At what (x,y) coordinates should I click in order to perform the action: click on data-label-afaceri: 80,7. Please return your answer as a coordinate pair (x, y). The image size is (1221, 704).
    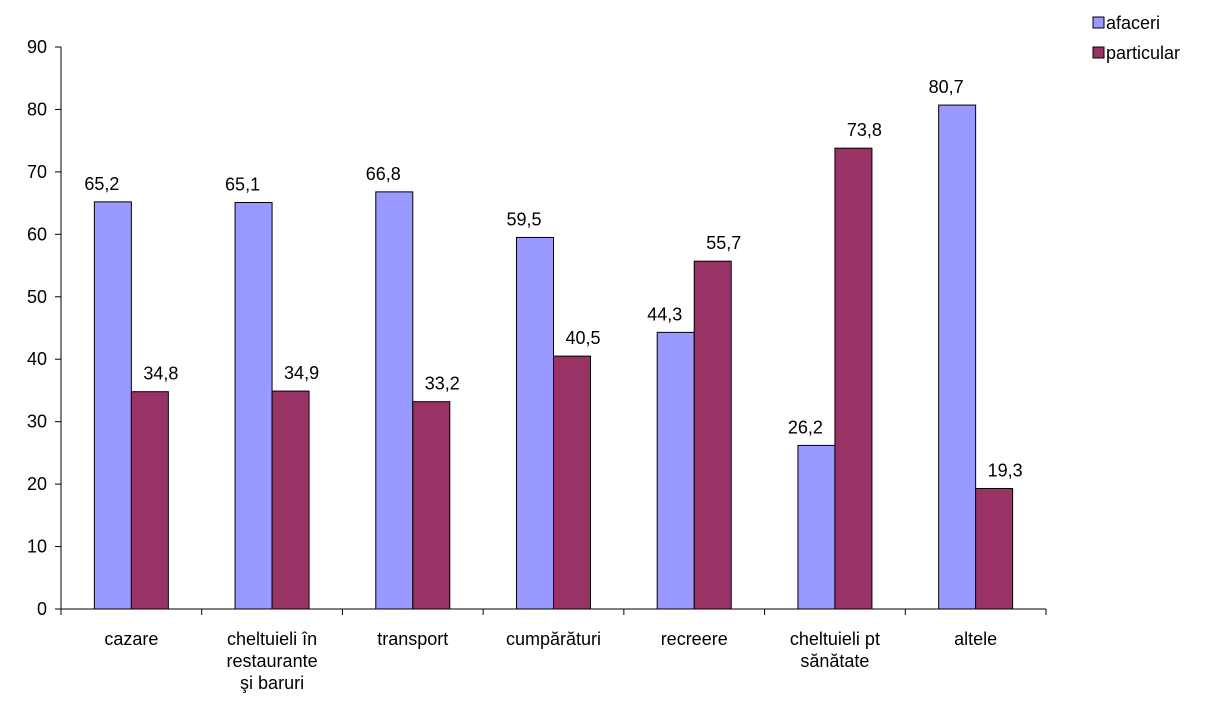
    Looking at the image, I should click on (946, 87).